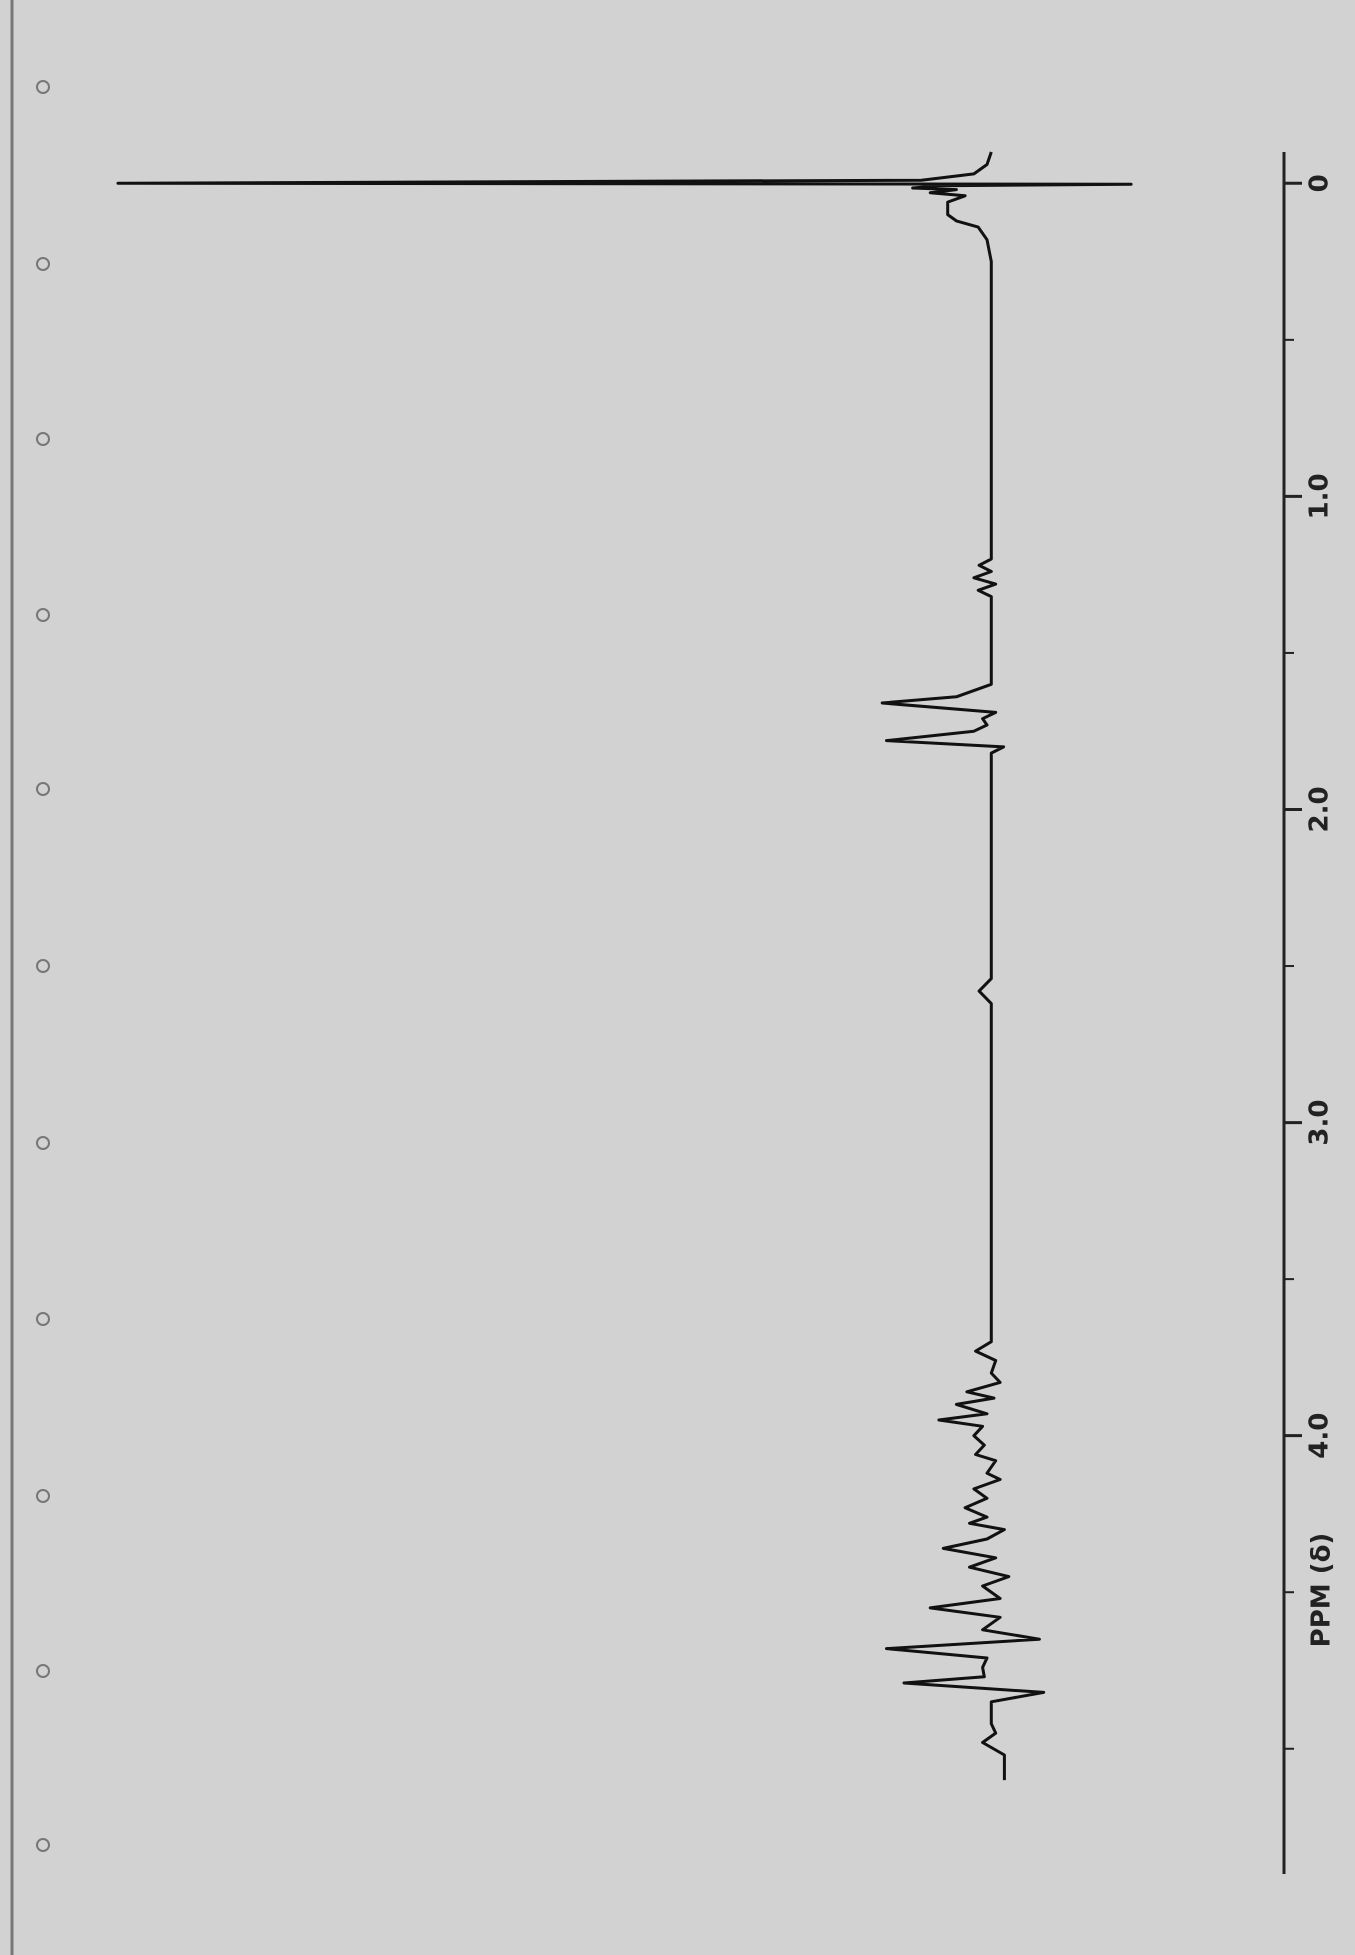 The image size is (1355, 1955). Describe the element at coordinates (43, 966) in the screenshot. I see `punch-holes` at that location.